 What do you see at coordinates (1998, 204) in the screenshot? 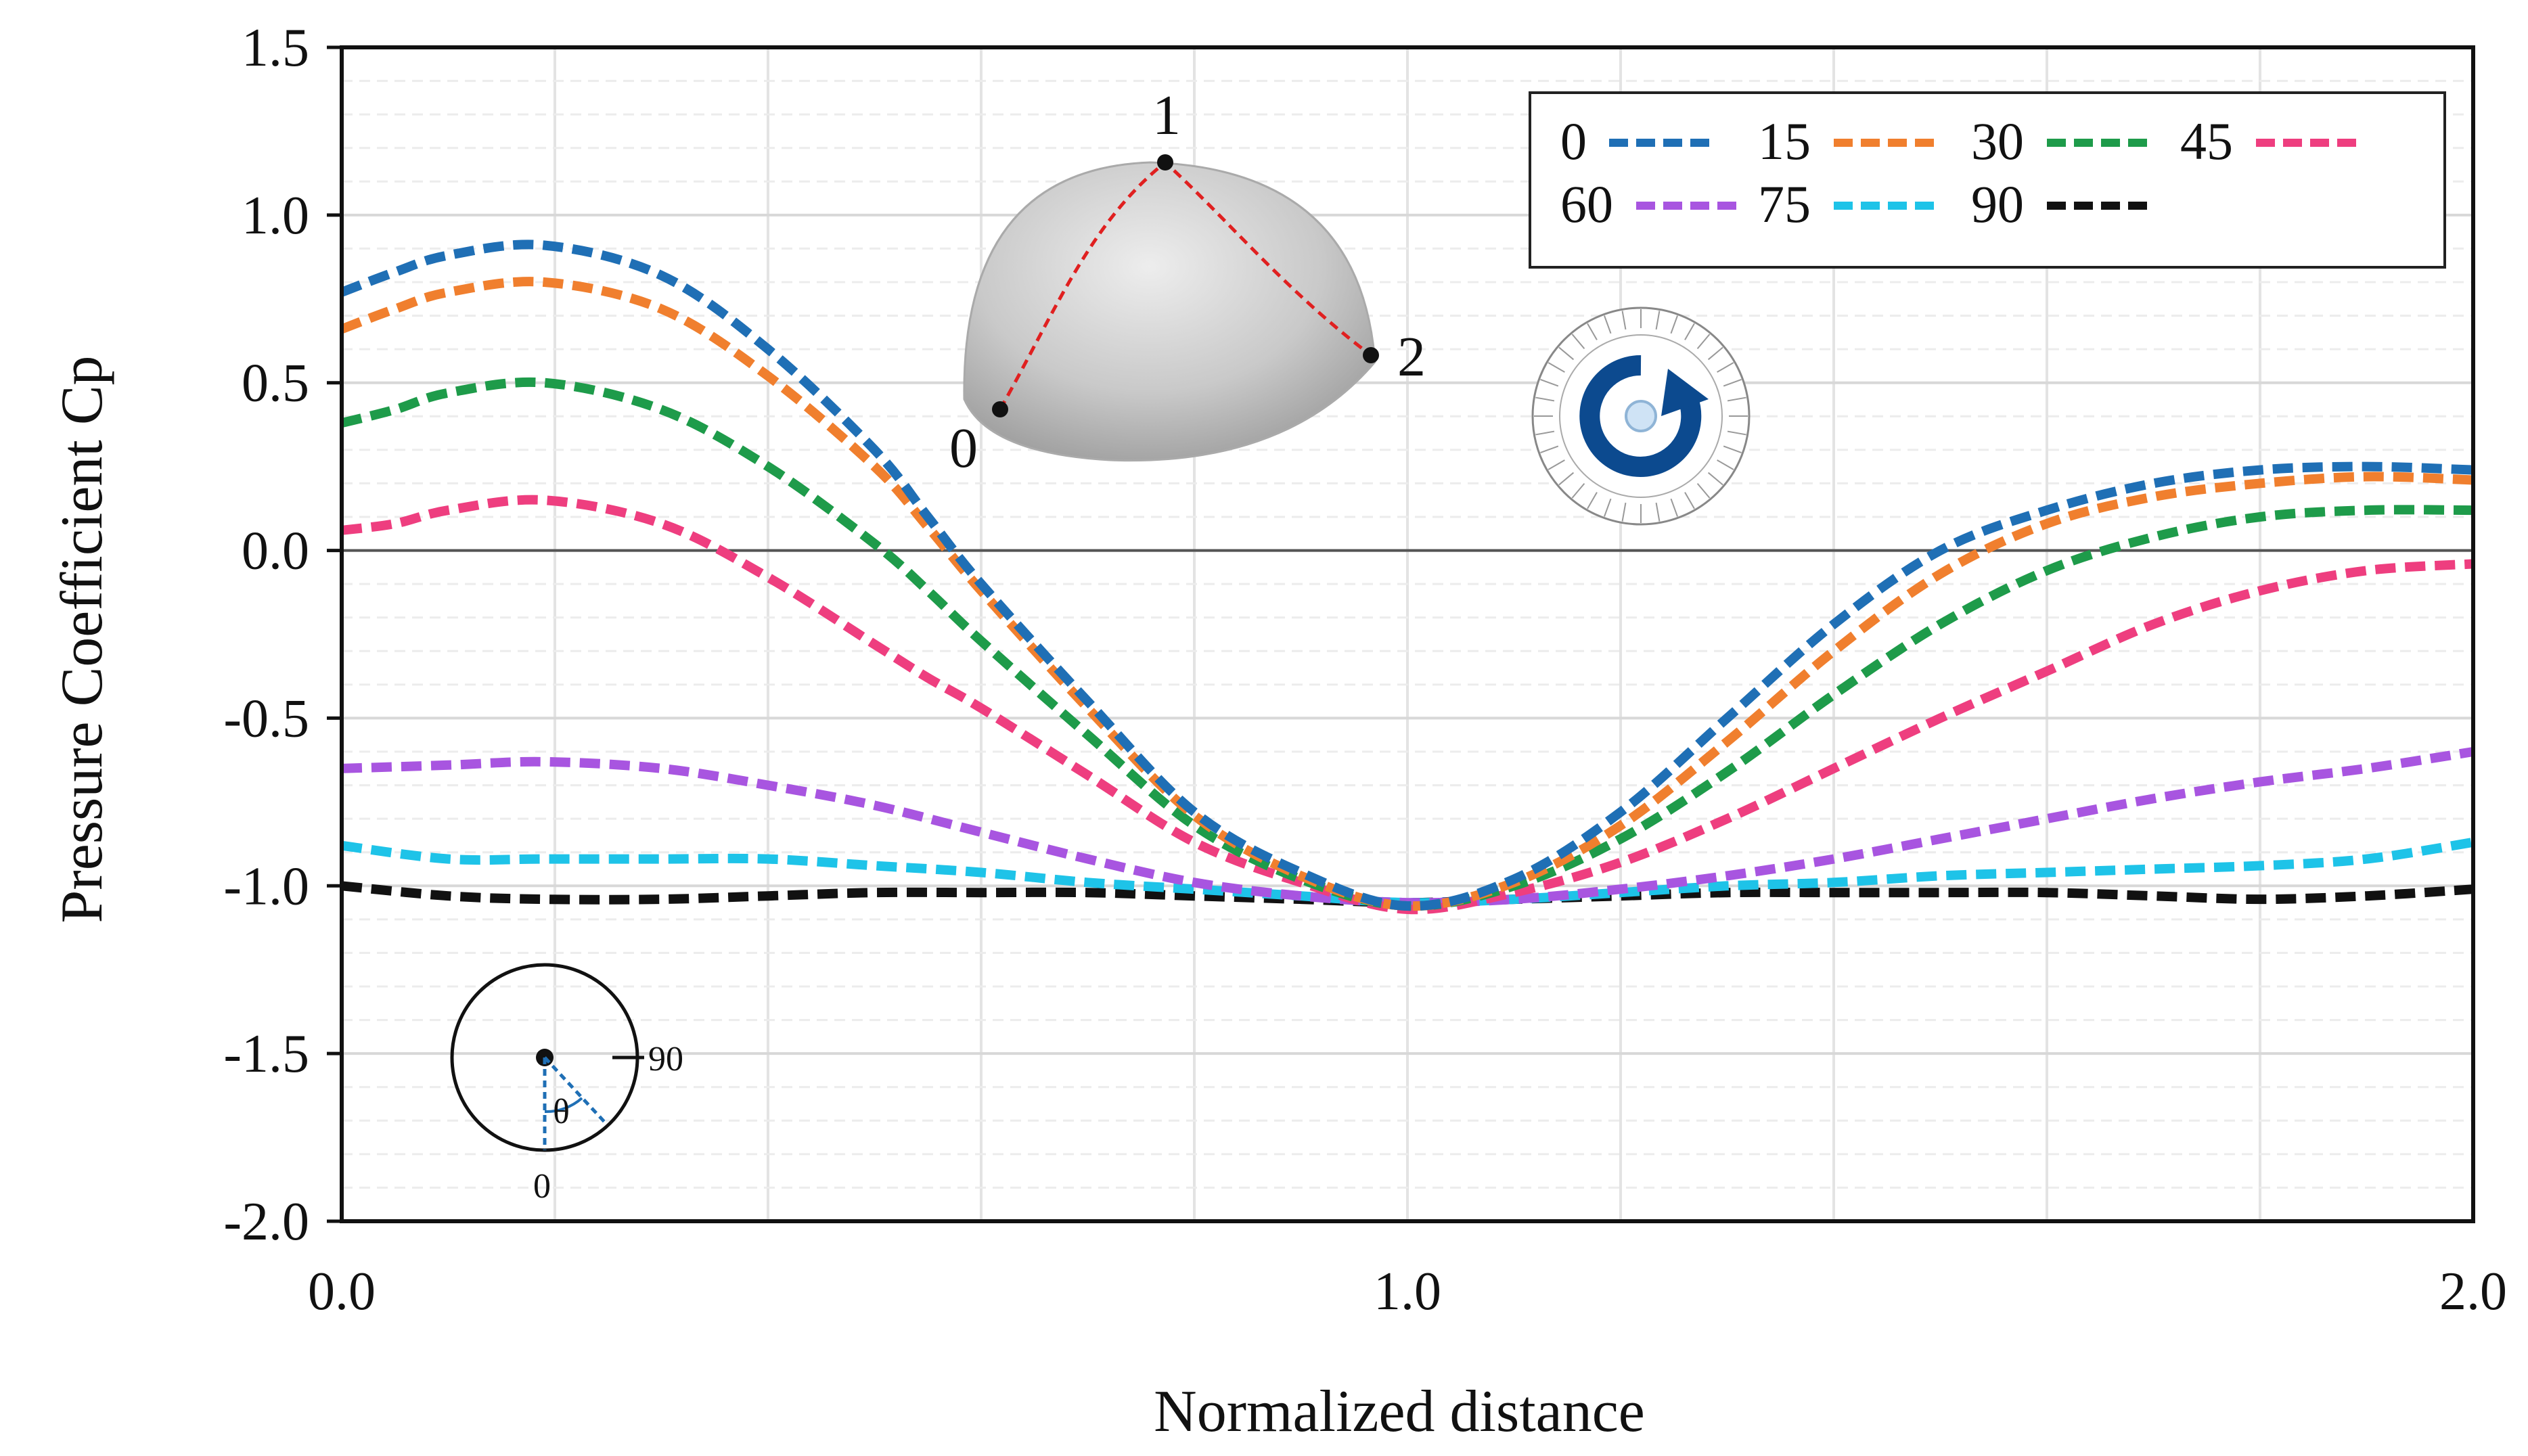
I see `legend-label-90: 90` at bounding box center [1998, 204].